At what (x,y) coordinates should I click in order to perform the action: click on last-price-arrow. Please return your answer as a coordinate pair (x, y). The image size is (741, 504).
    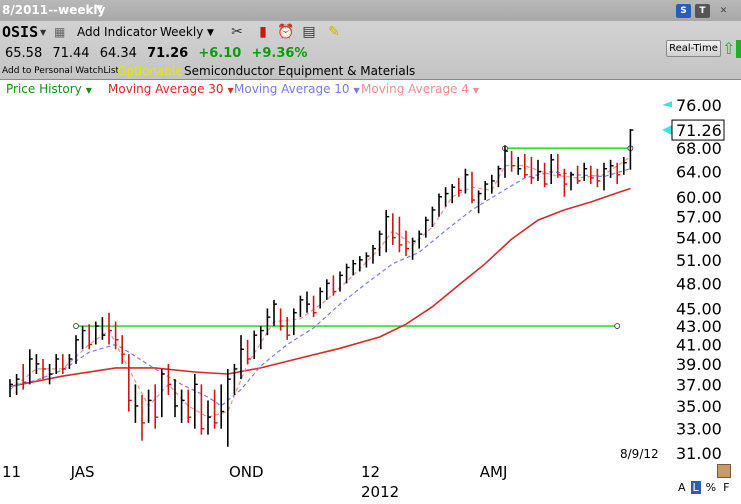
    Looking at the image, I should click on (667, 130).